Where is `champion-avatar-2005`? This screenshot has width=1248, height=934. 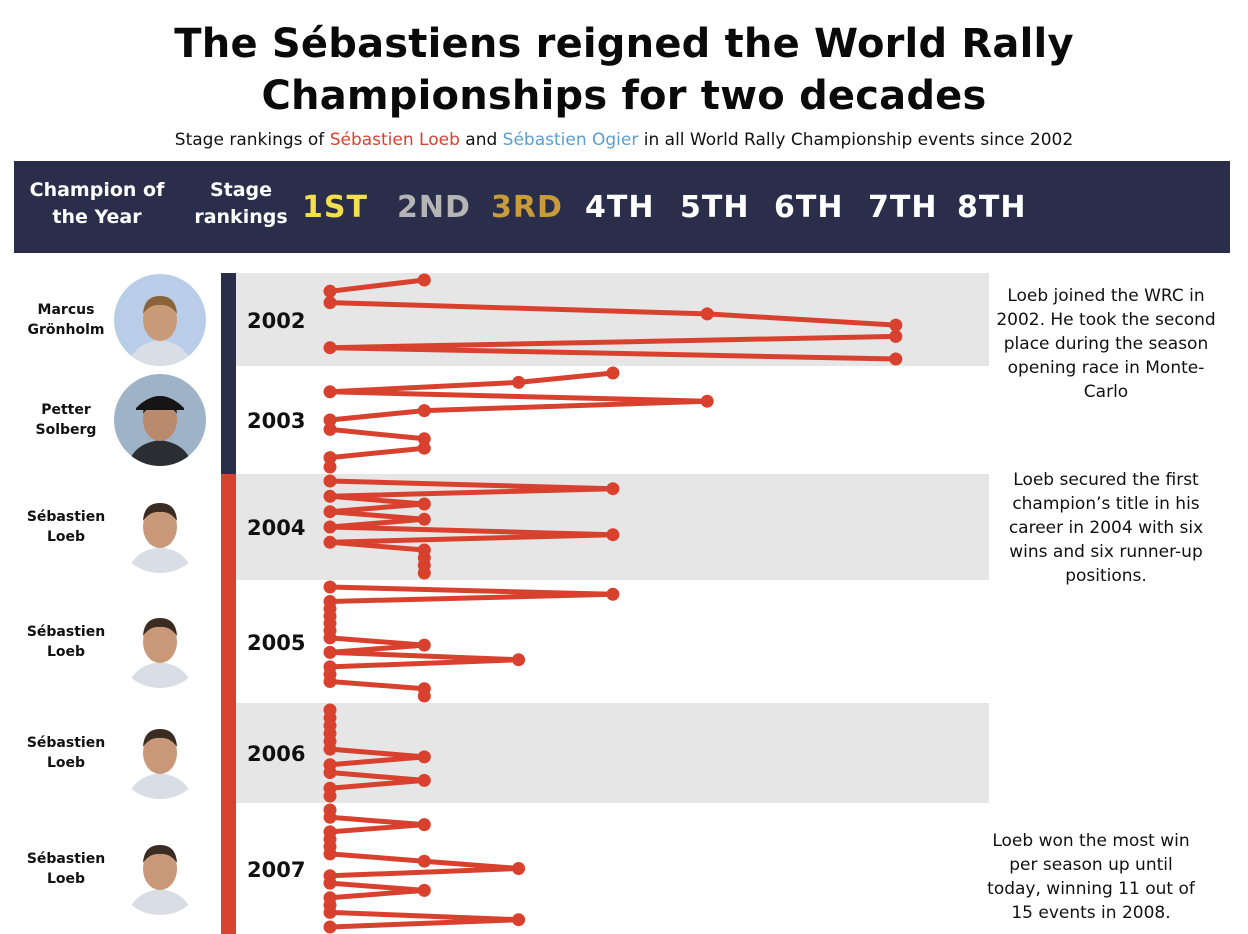 champion-avatar-2005 is located at coordinates (160, 641).